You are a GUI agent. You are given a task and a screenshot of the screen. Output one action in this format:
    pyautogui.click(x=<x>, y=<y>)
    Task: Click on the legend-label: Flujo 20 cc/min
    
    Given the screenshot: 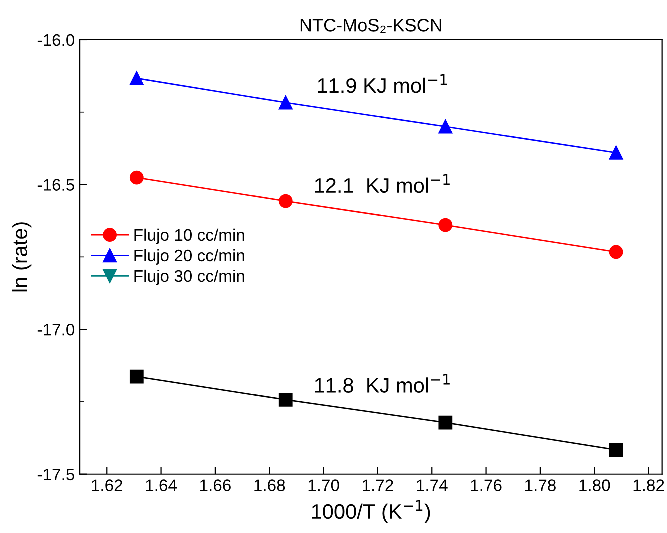 What is the action you would take?
    pyautogui.click(x=189, y=257)
    